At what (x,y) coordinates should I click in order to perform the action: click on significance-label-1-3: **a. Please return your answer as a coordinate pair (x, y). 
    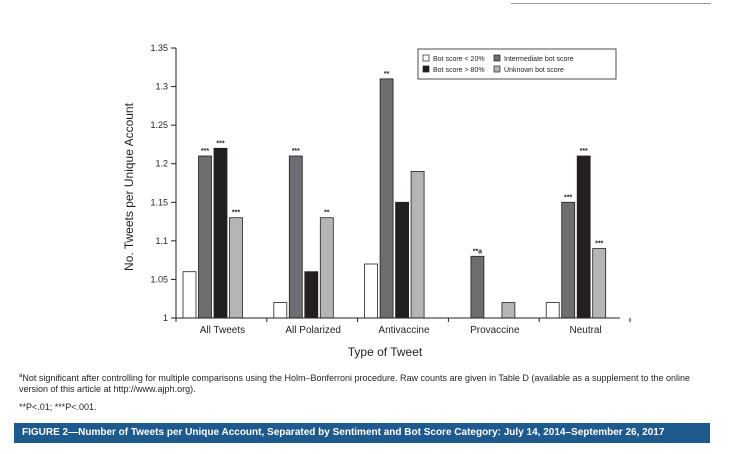
    Looking at the image, I should click on (477, 251).